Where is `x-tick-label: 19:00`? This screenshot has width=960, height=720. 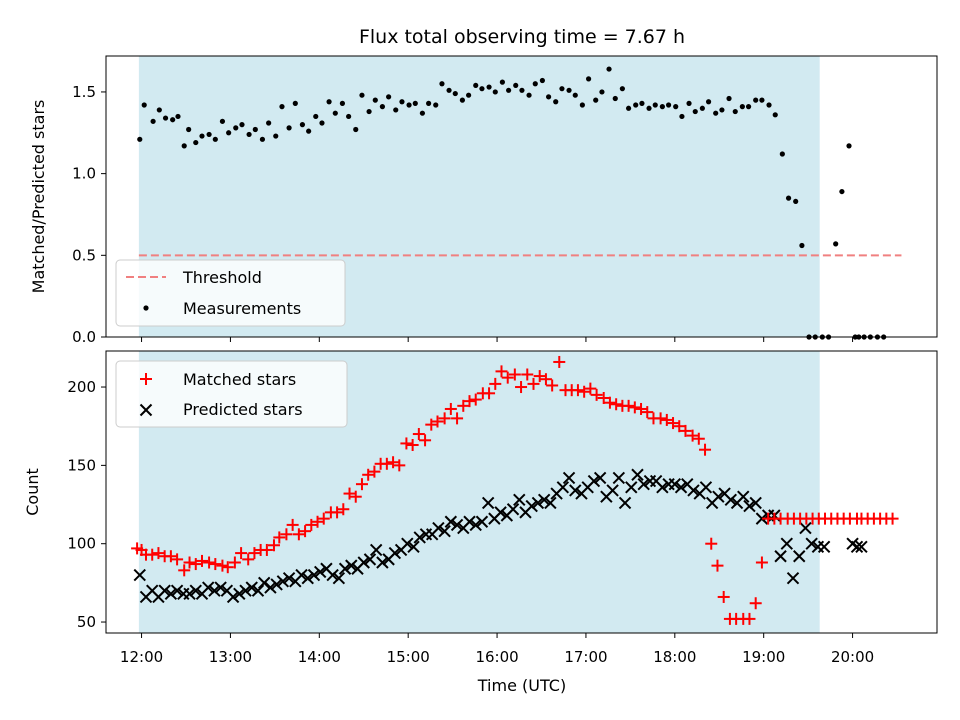 x-tick-label: 19:00 is located at coordinates (763, 657).